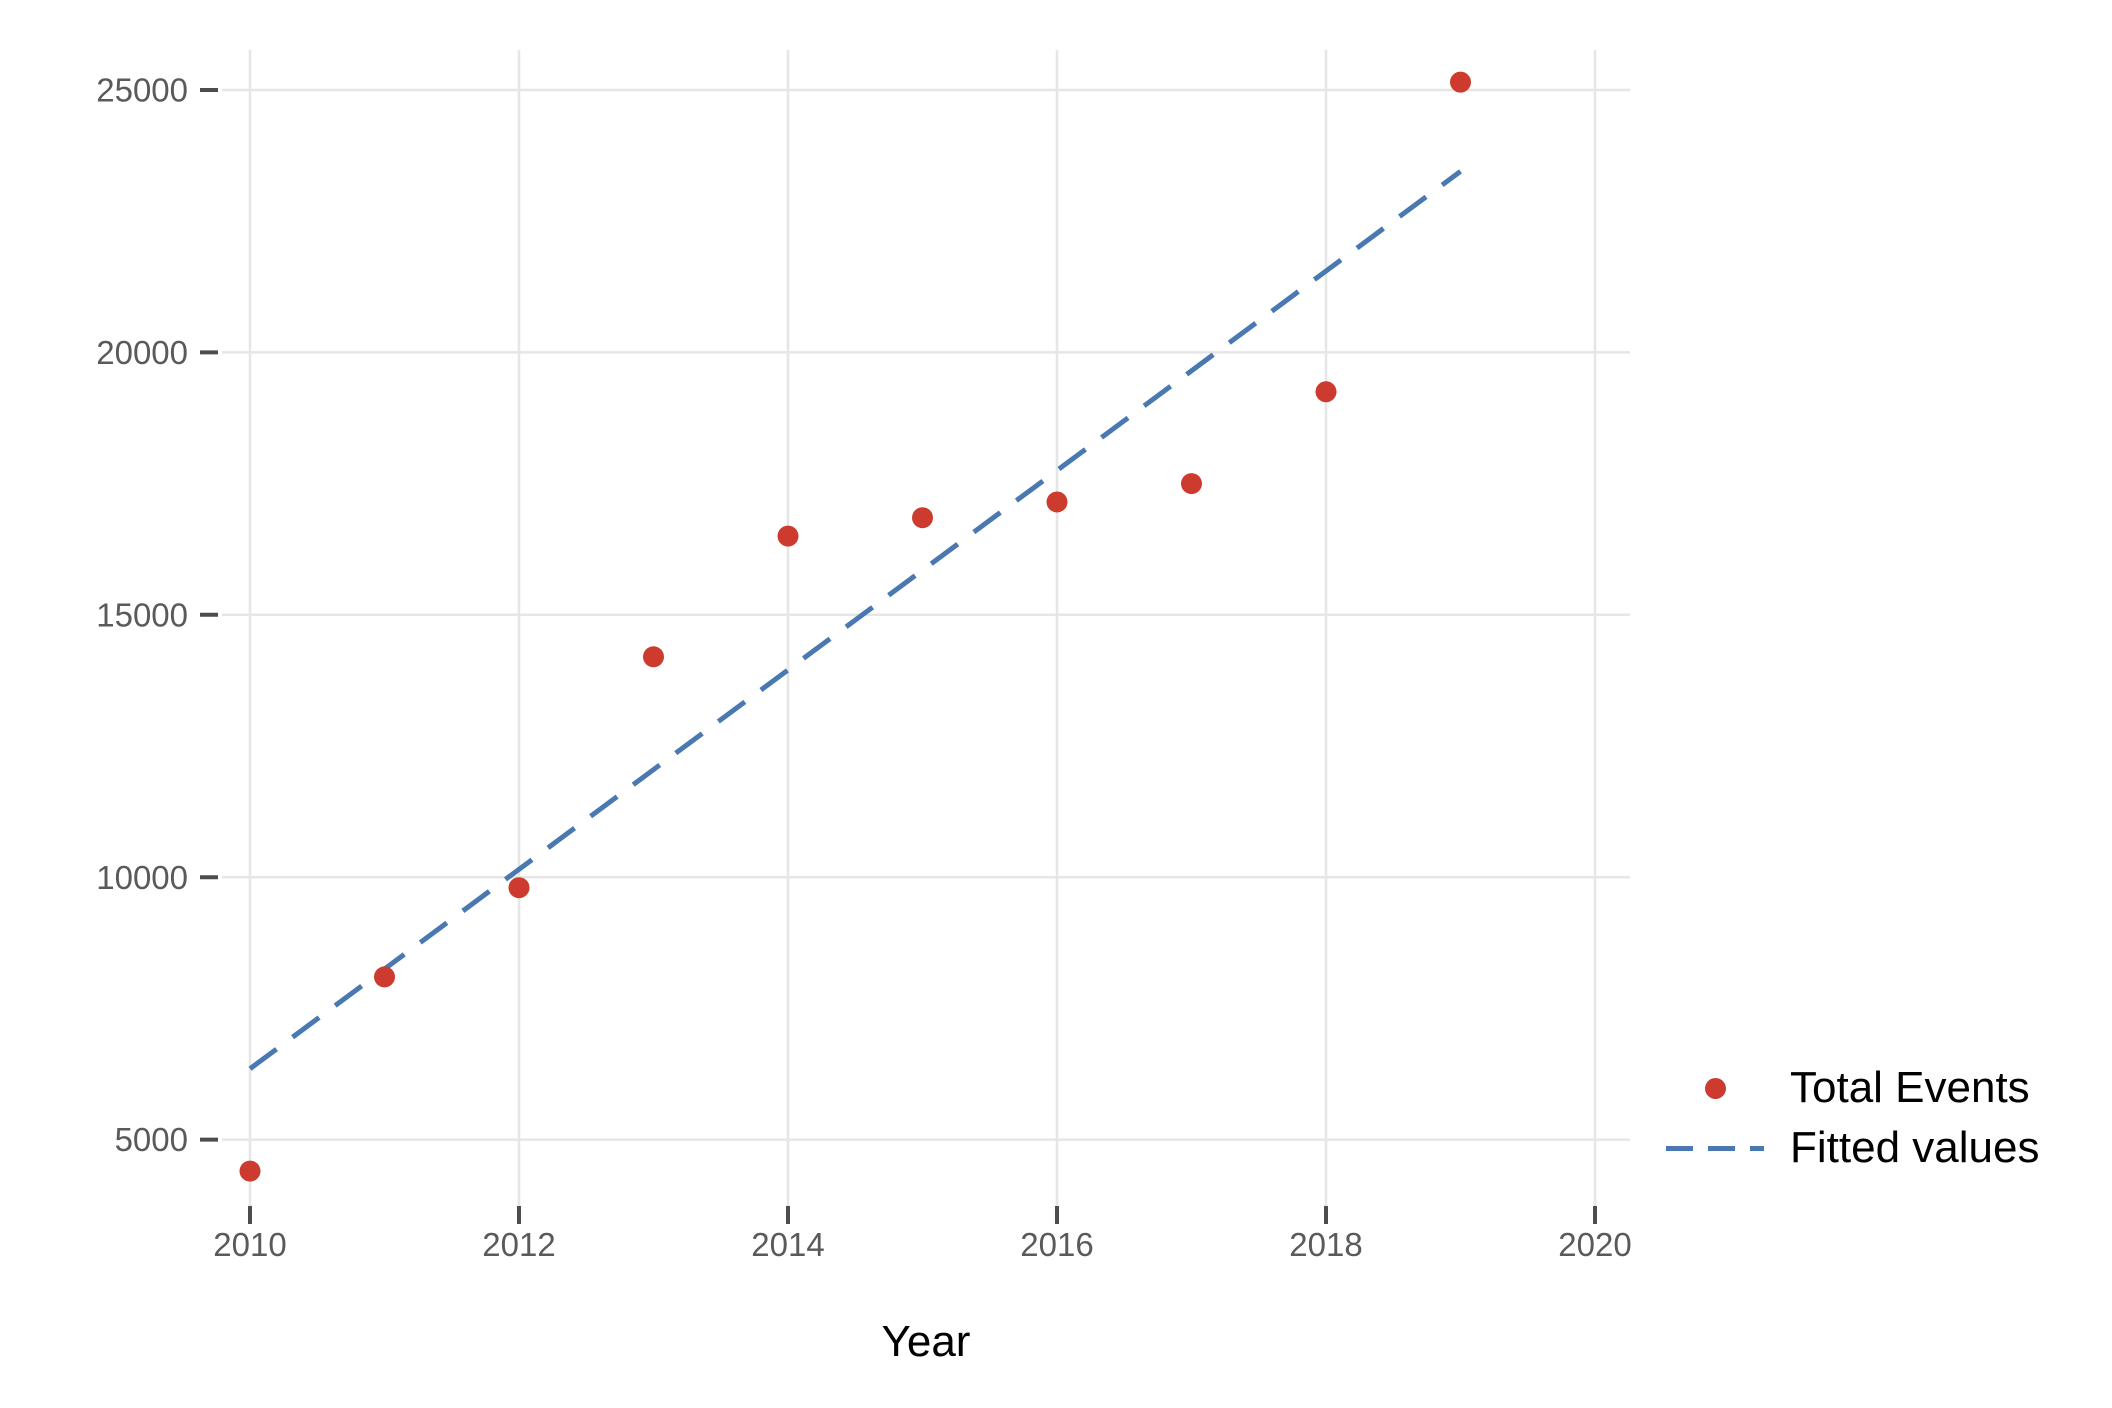 This screenshot has width=2112, height=1408. What do you see at coordinates (922, 1215) in the screenshot?
I see `x-tick-marks` at bounding box center [922, 1215].